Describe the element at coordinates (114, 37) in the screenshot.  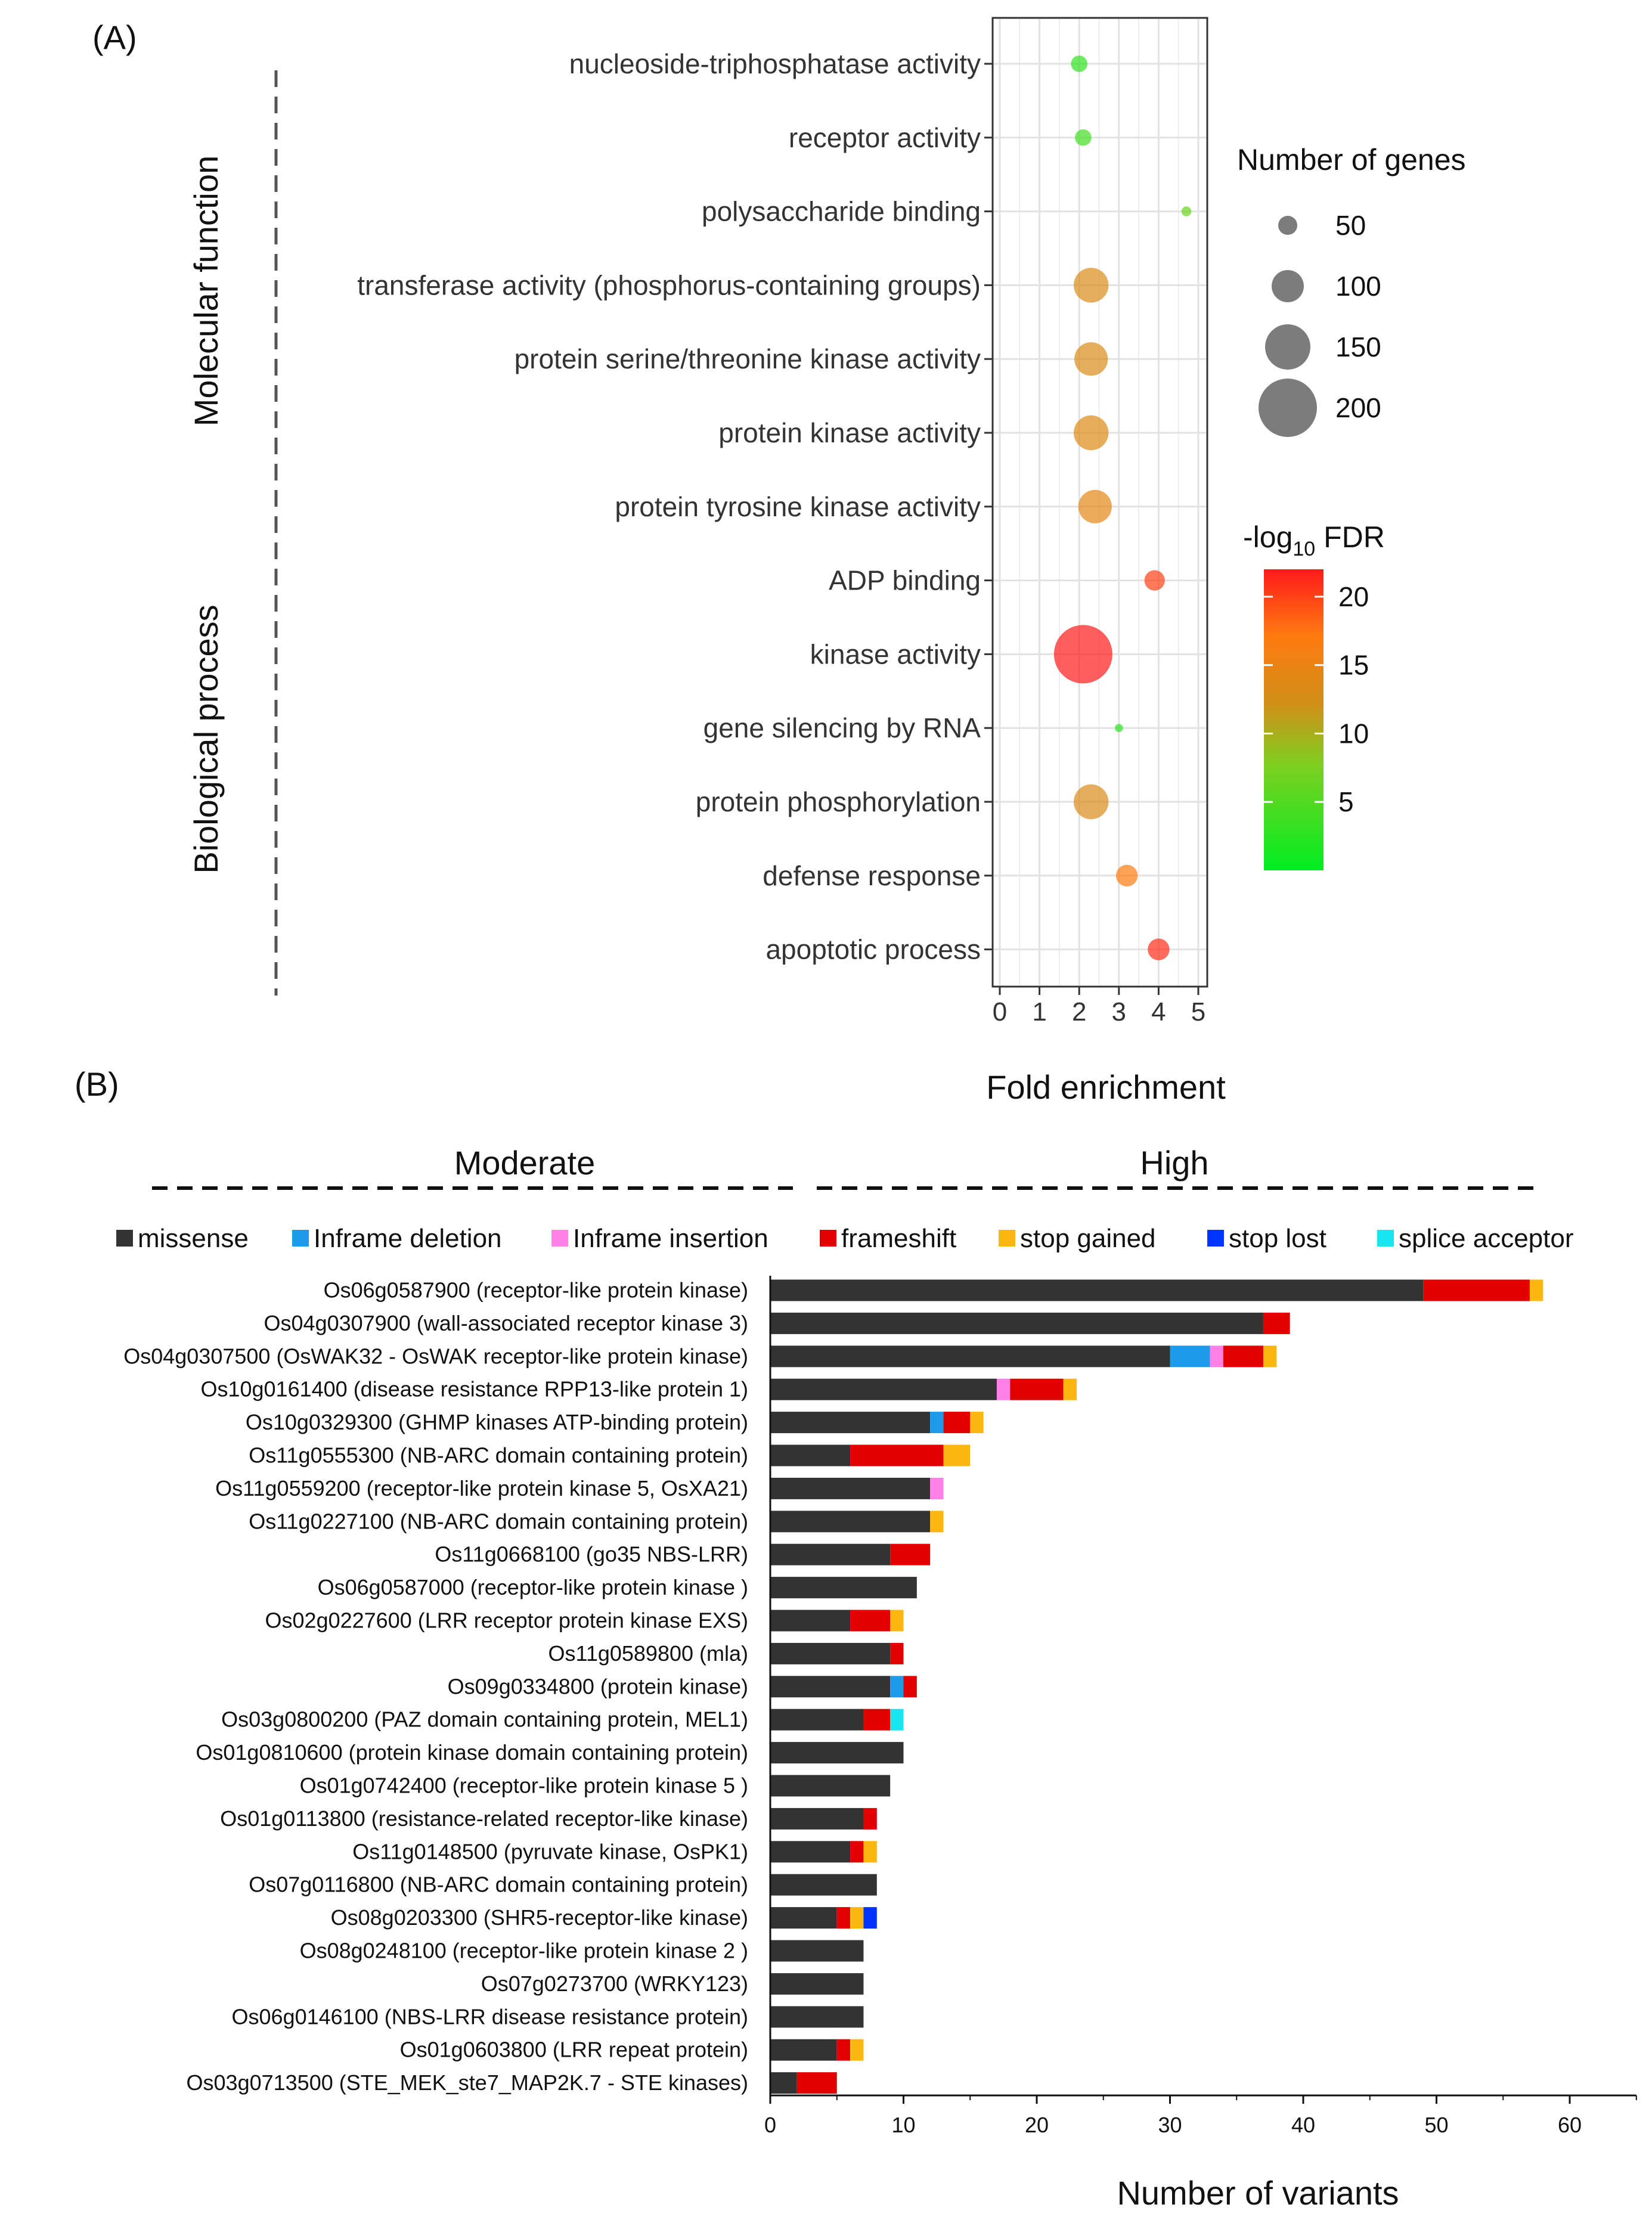
I see `panel-a-label: (A)` at that location.